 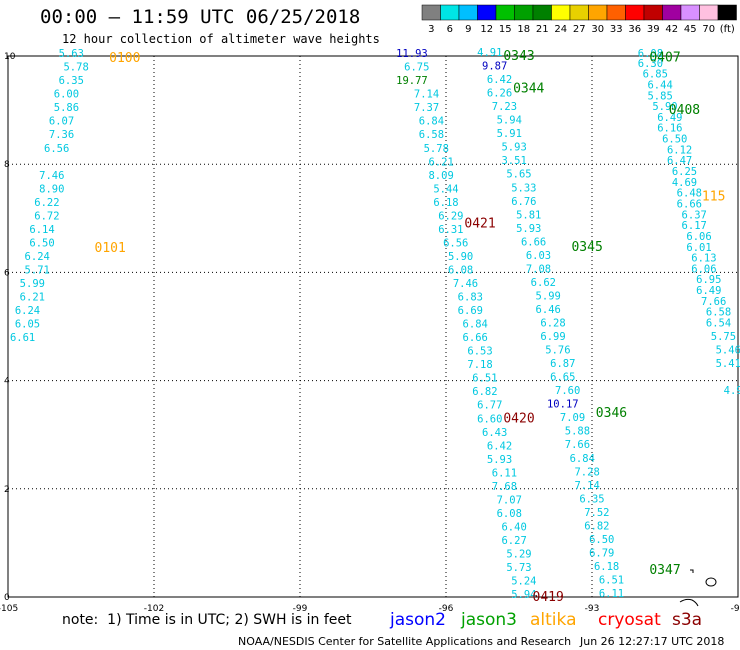 I want to click on swh-label: 8.09, so click(x=440, y=176).